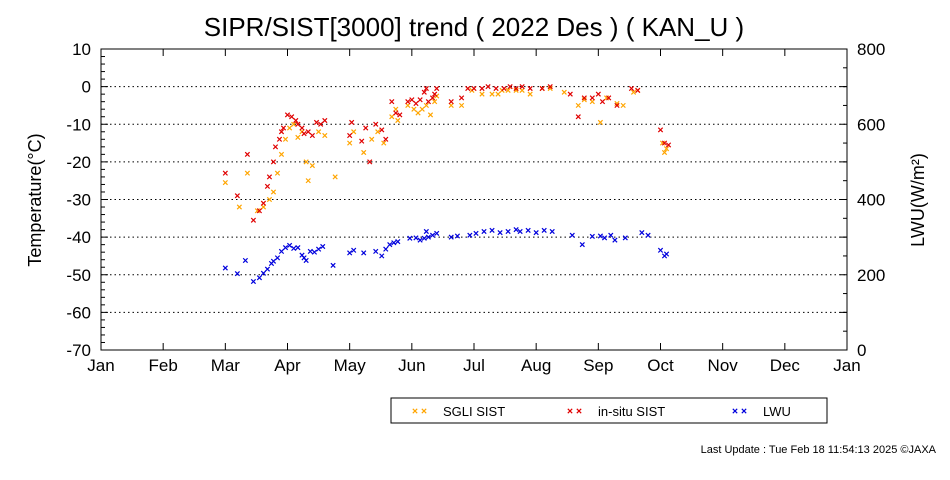  I want to click on x-tick-label: May, so click(350, 365).